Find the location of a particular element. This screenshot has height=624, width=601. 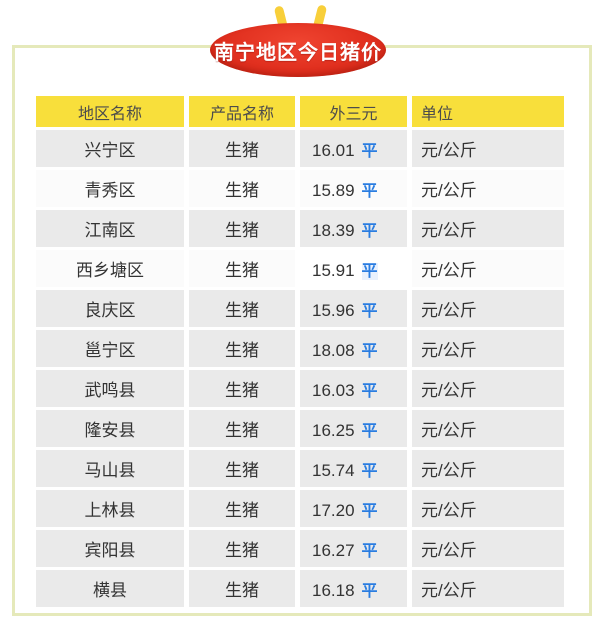

price-cell: 18.08 平 is located at coordinates (353, 348).